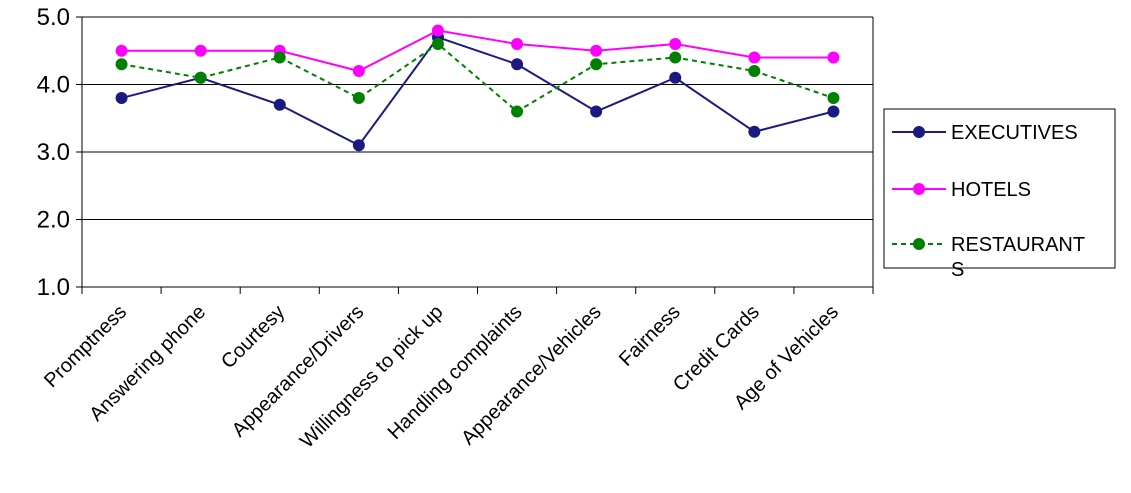 The width and height of the screenshot is (1131, 493). Describe the element at coordinates (372, 377) in the screenshot. I see `x-tick-label: Willingness to pick up` at that location.